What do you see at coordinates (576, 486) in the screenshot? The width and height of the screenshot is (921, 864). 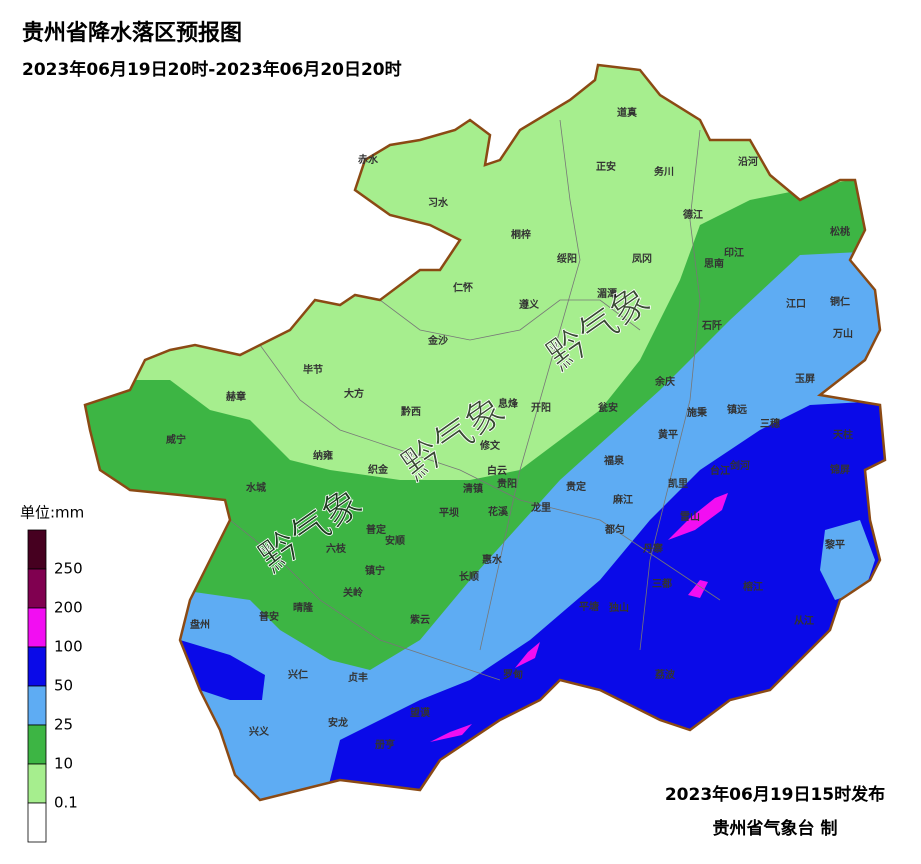 I see `county-label: 贵定` at bounding box center [576, 486].